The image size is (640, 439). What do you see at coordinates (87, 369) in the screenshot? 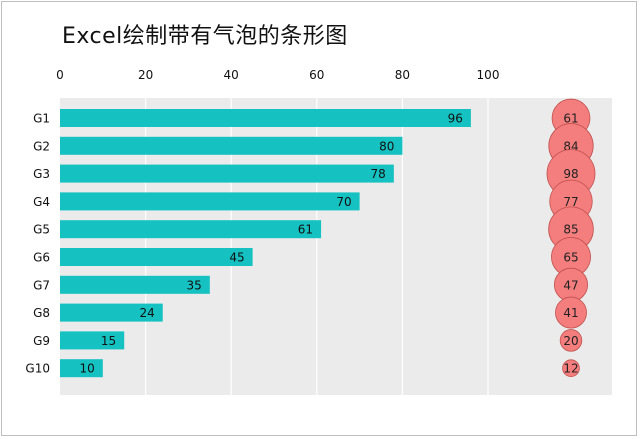
I see `bar-value-label: 10` at bounding box center [87, 369].